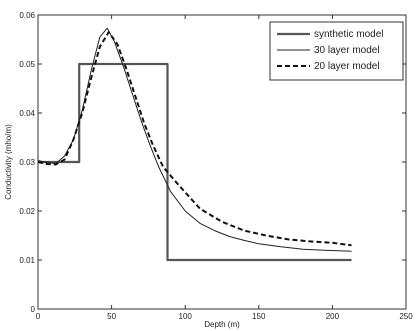 The image size is (416, 331). Describe the element at coordinates (347, 50) in the screenshot. I see `legend-label-30layer: 30 layer model` at that location.